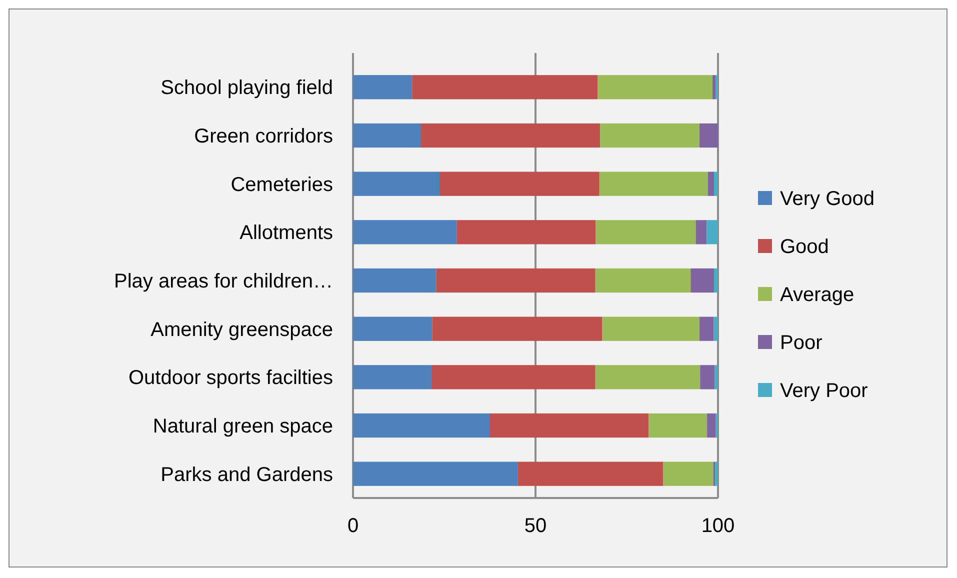  Describe the element at coordinates (246, 88) in the screenshot. I see `y-tick-label: School playing field` at that location.